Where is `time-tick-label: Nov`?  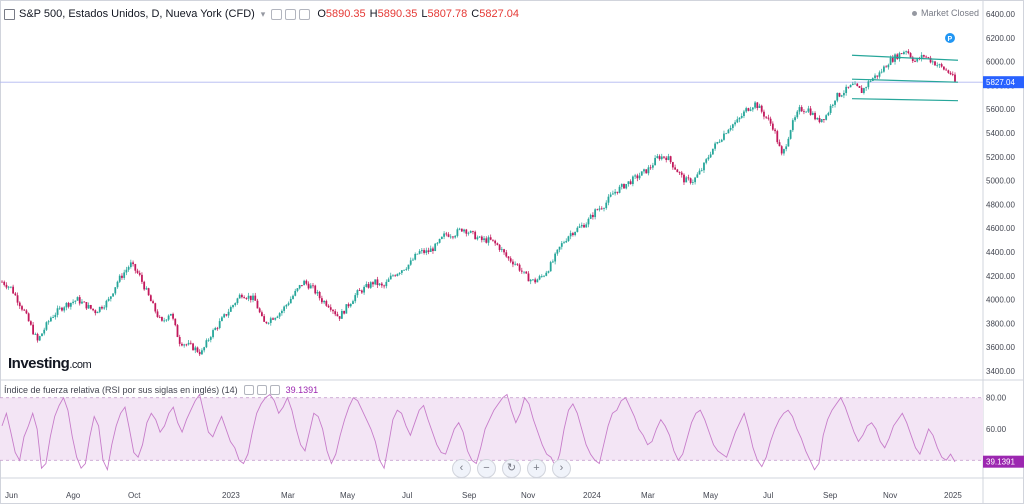 time-tick-label: Nov is located at coordinates (528, 495).